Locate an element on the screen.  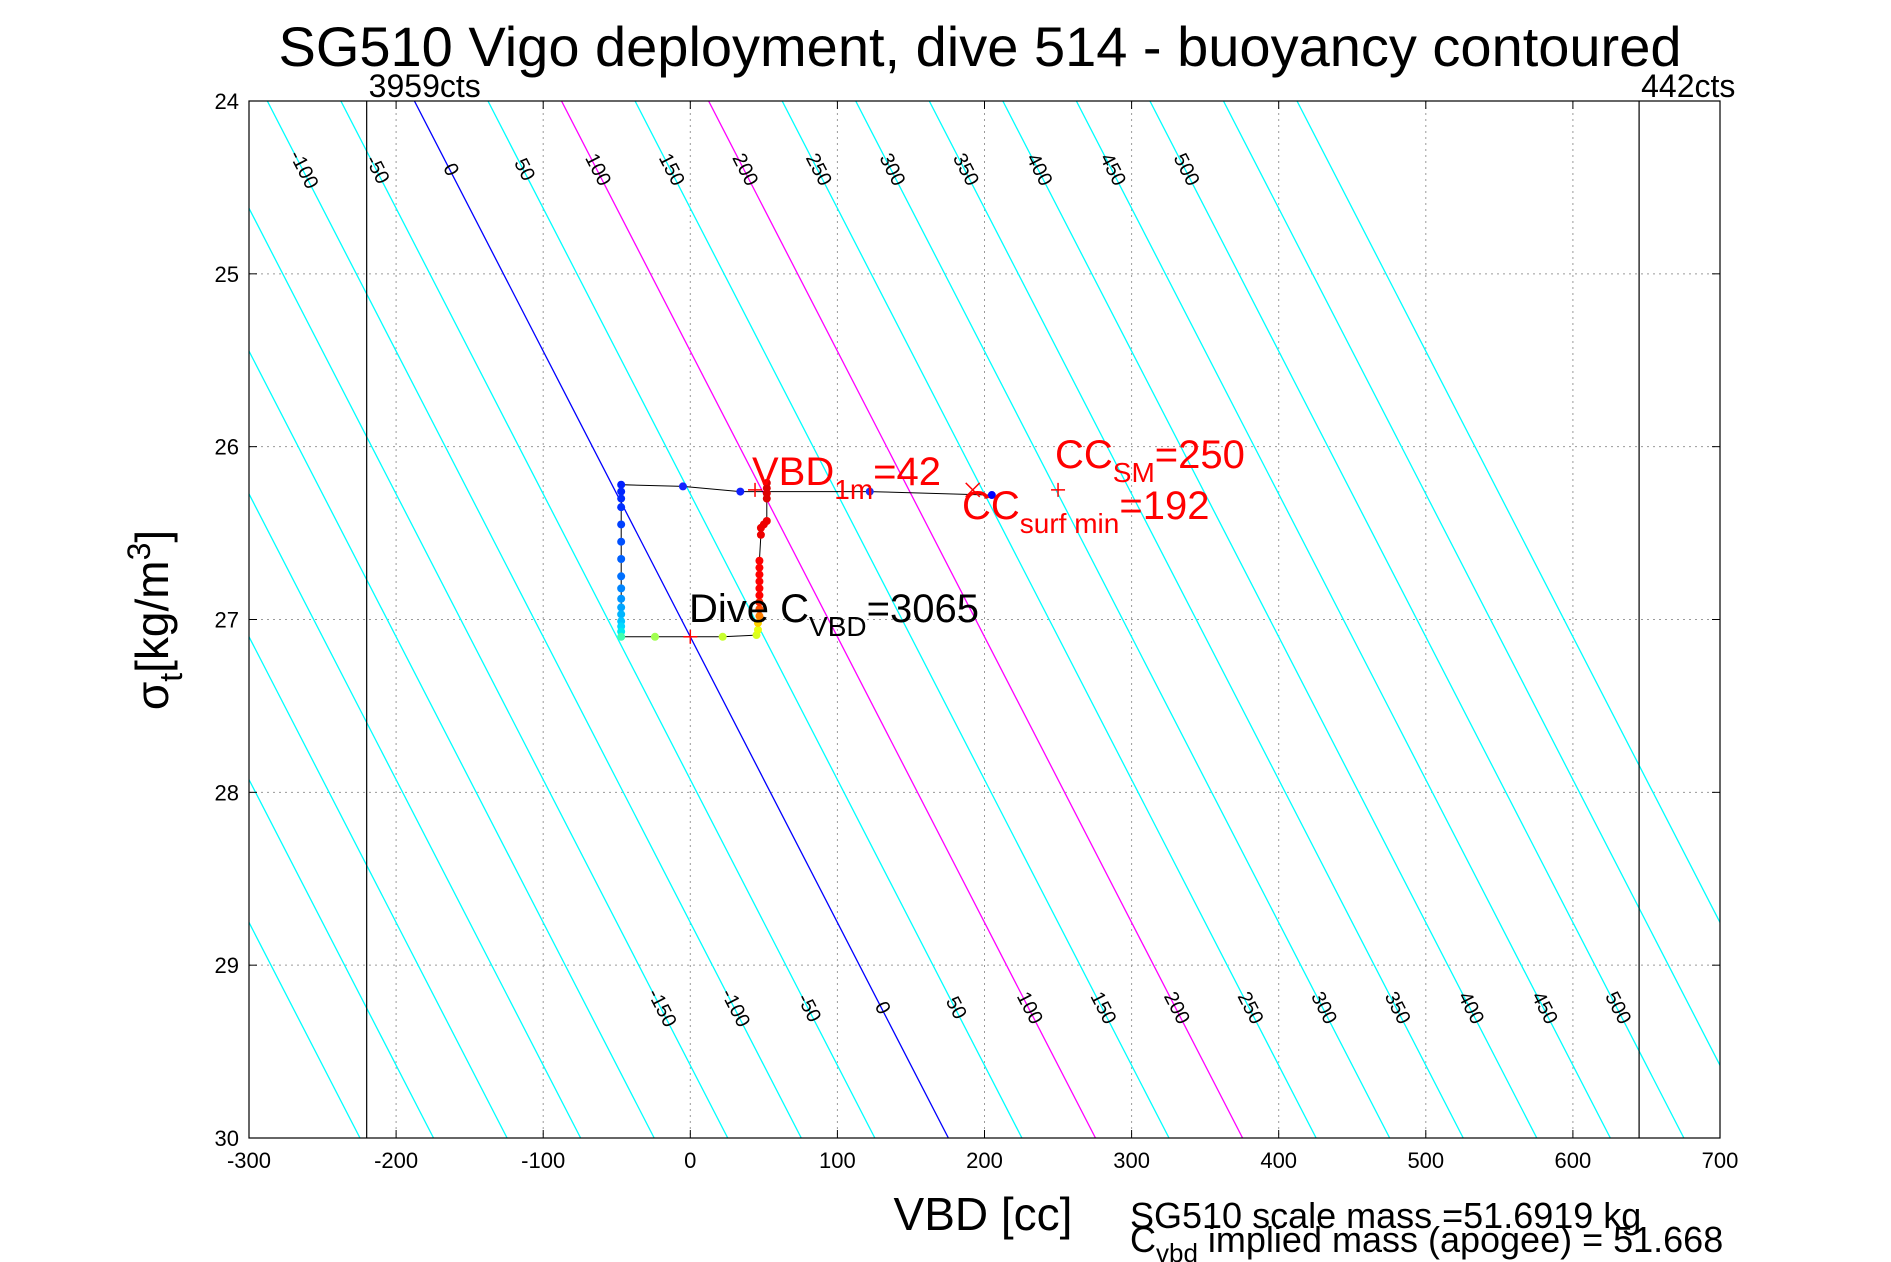
count-limit-label: 442cts is located at coordinates (1688, 86).